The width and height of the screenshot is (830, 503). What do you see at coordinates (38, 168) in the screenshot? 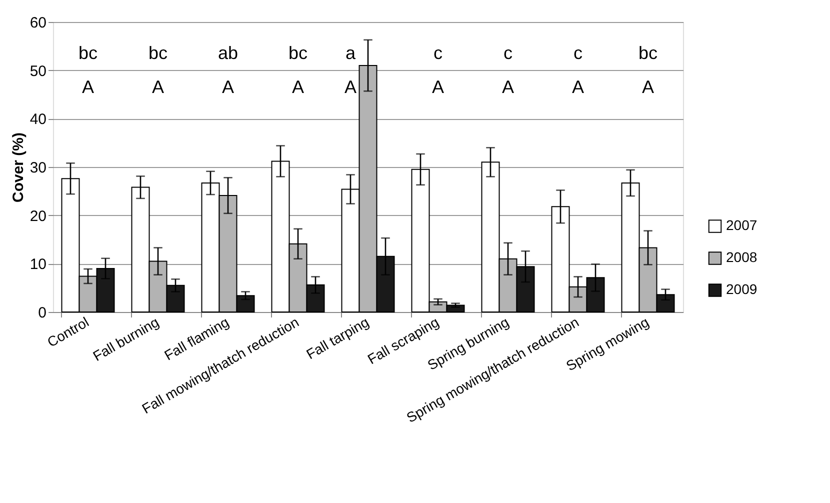
I see `y-tick-label: 30` at bounding box center [38, 168].